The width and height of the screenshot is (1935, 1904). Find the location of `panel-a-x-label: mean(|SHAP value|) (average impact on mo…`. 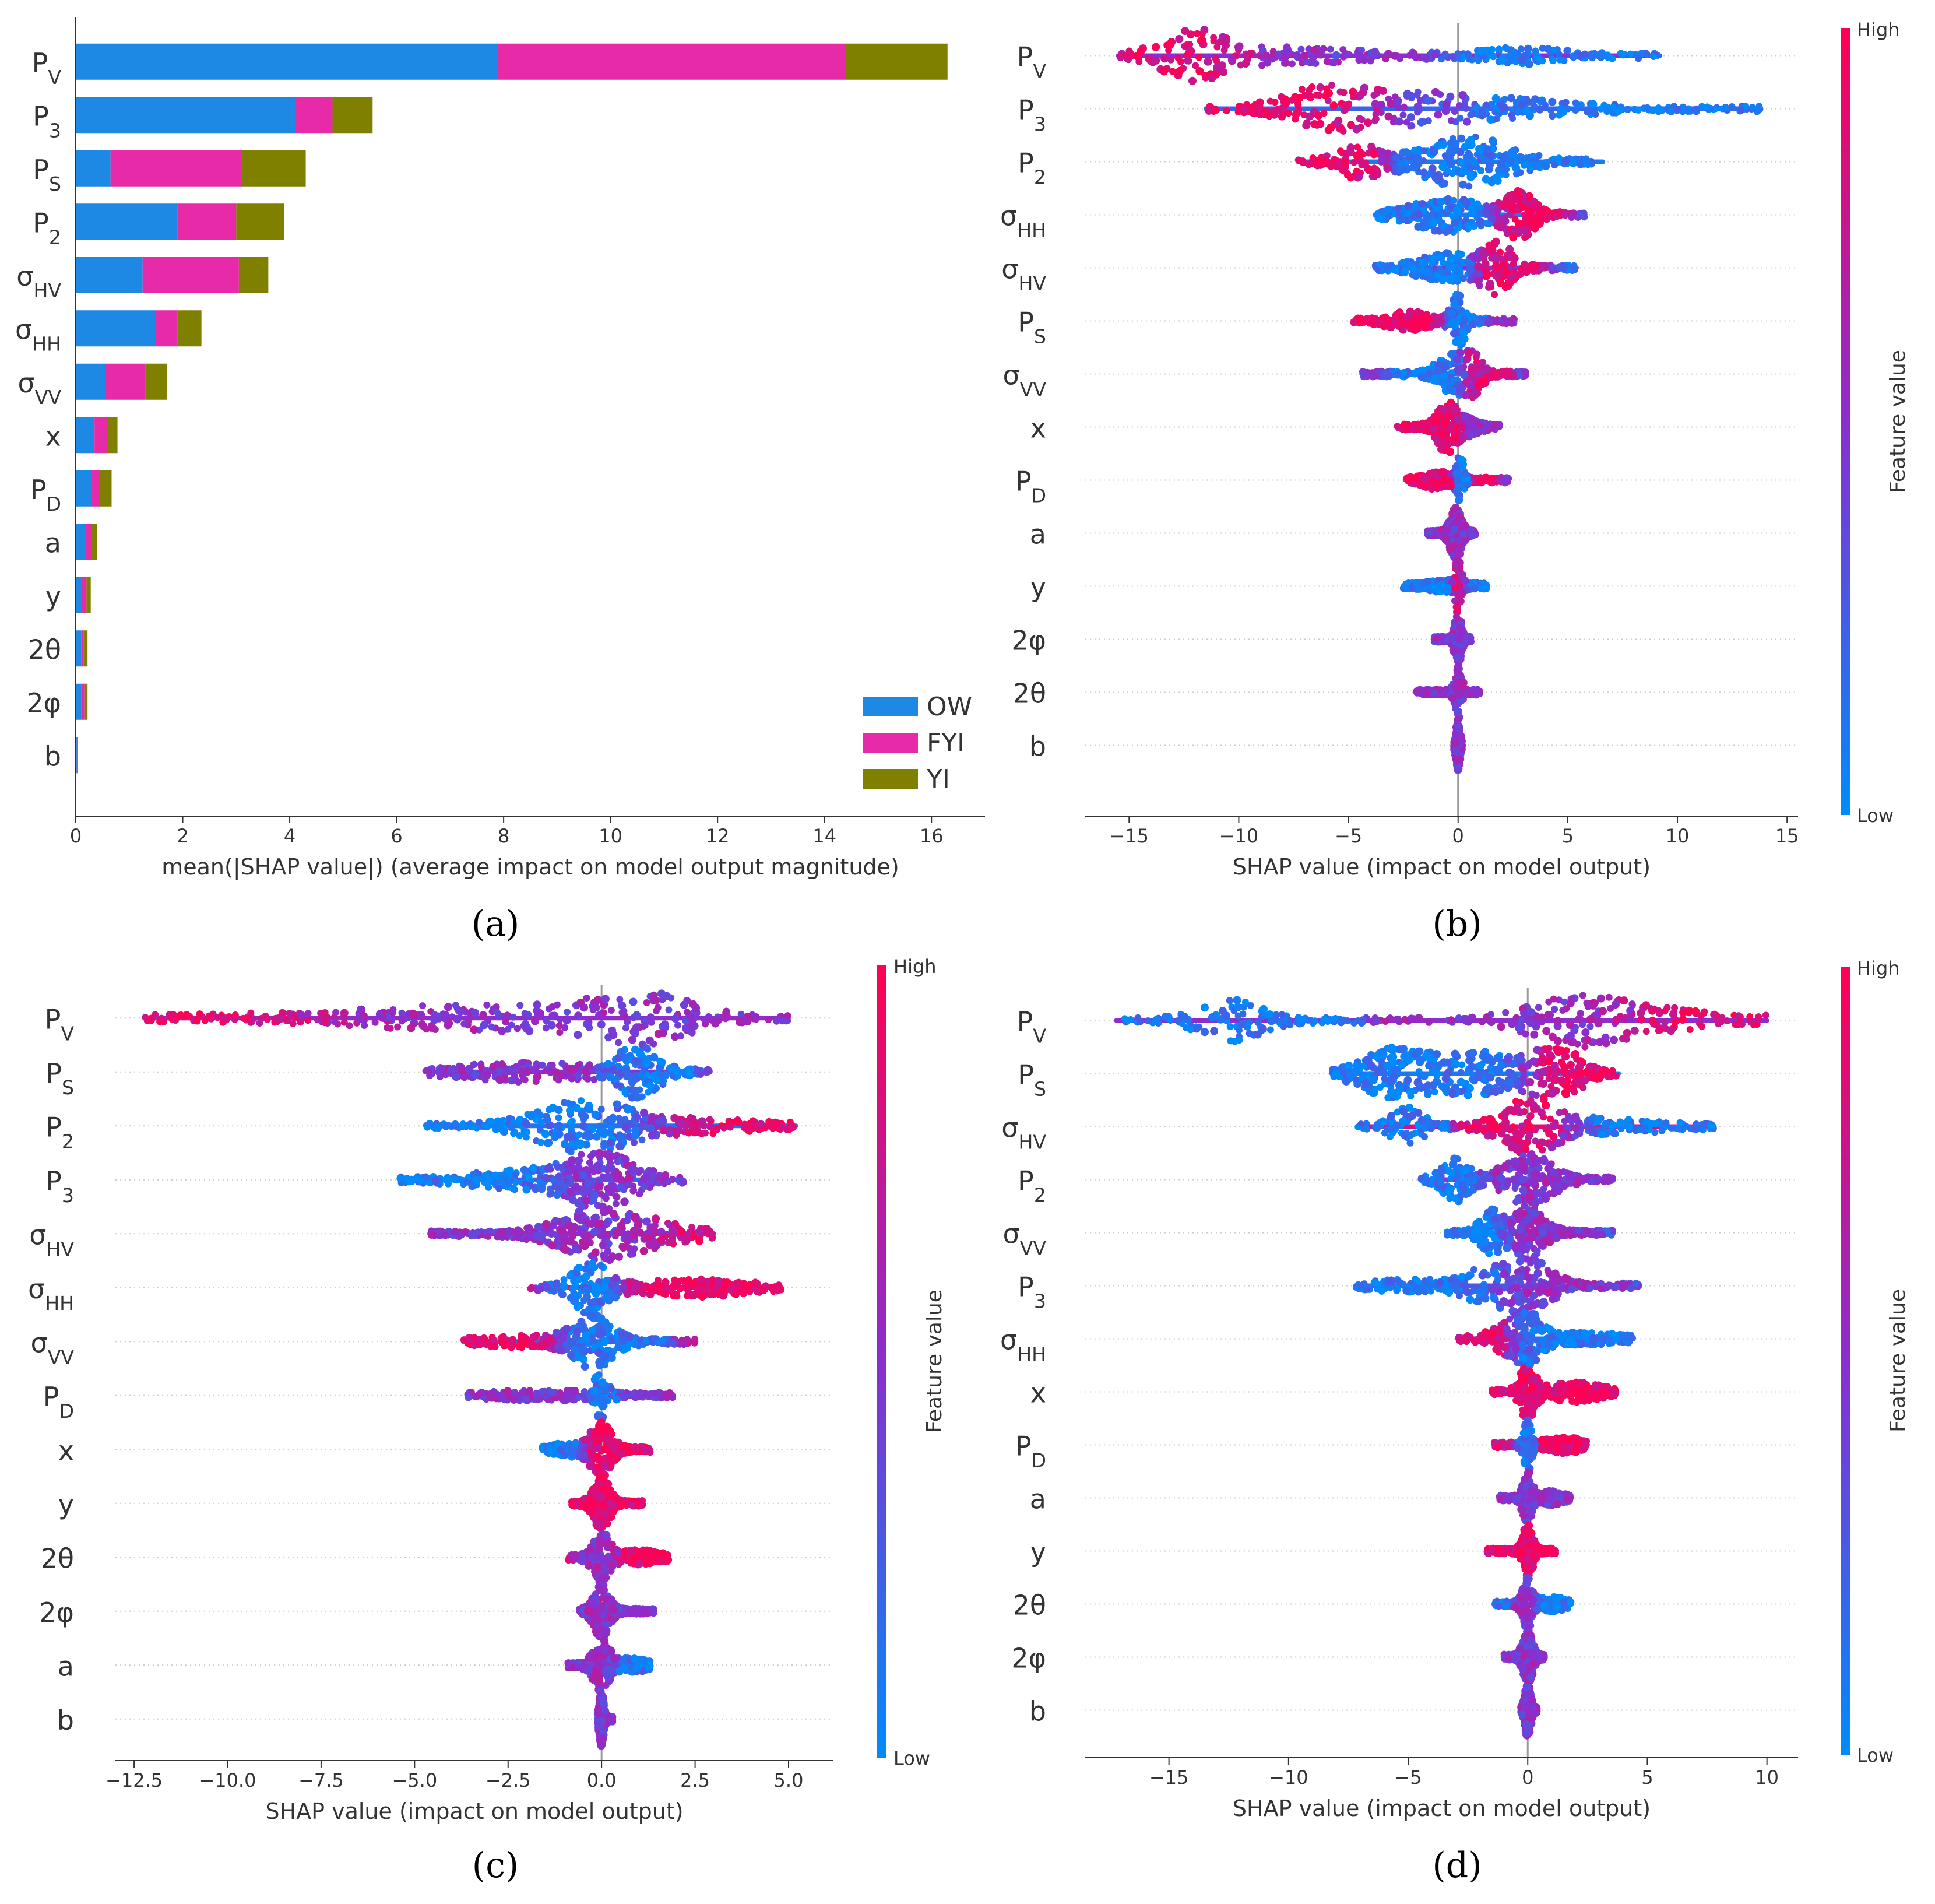

panel-a-x-label: mean(|SHAP value|) (average impact on mo… is located at coordinates (530, 867).